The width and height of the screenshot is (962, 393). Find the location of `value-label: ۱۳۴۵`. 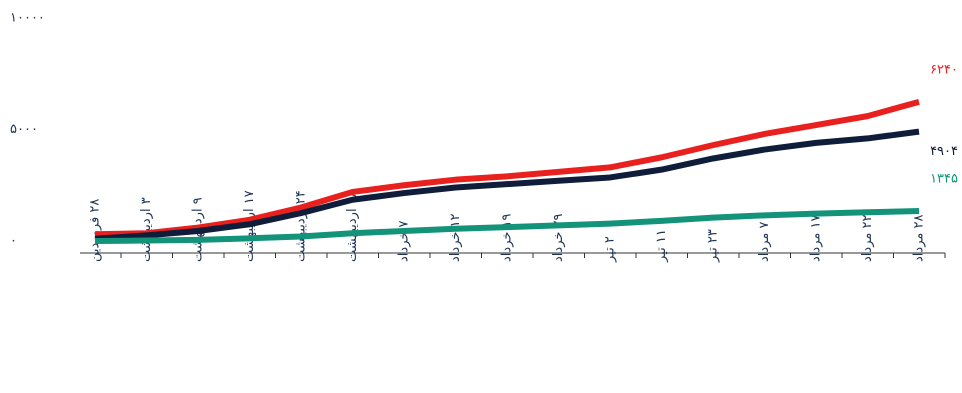

value-label: ۱۳۴۵ is located at coordinates (944, 179).